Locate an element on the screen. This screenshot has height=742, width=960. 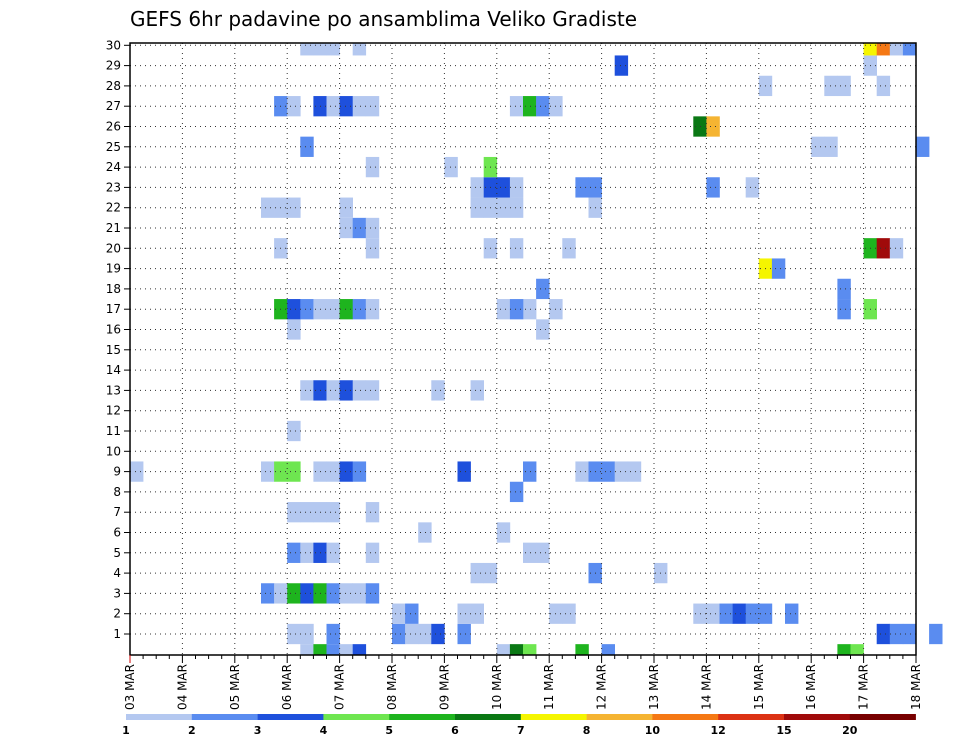
y-tick-label: 8 is located at coordinates (117, 492).